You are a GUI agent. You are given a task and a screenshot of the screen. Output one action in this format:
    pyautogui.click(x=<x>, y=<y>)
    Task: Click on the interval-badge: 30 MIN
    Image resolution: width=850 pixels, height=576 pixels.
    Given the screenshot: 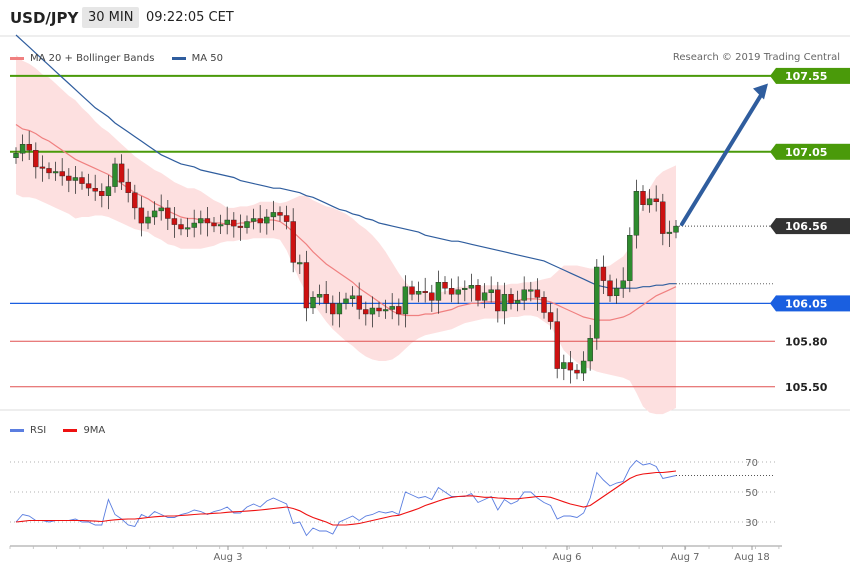 What is the action you would take?
    pyautogui.click(x=111, y=17)
    